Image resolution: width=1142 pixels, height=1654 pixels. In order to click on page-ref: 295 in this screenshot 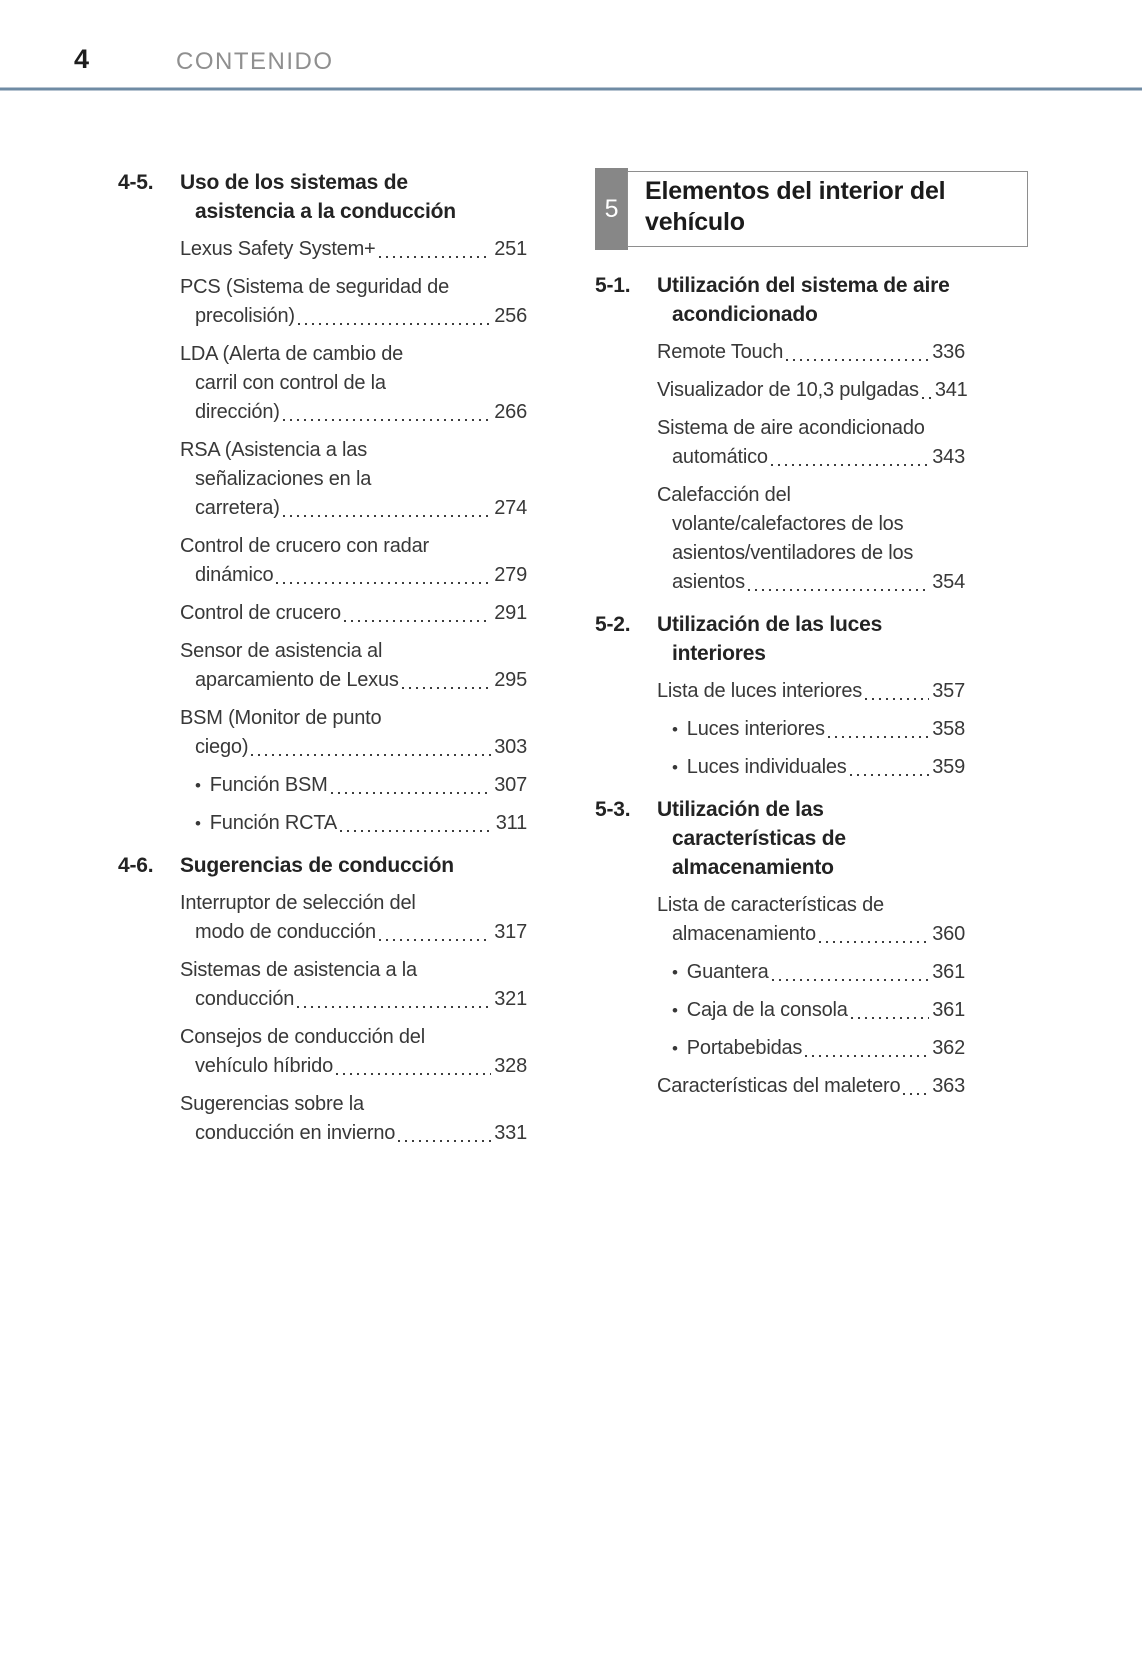, I will do `click(510, 680)`.